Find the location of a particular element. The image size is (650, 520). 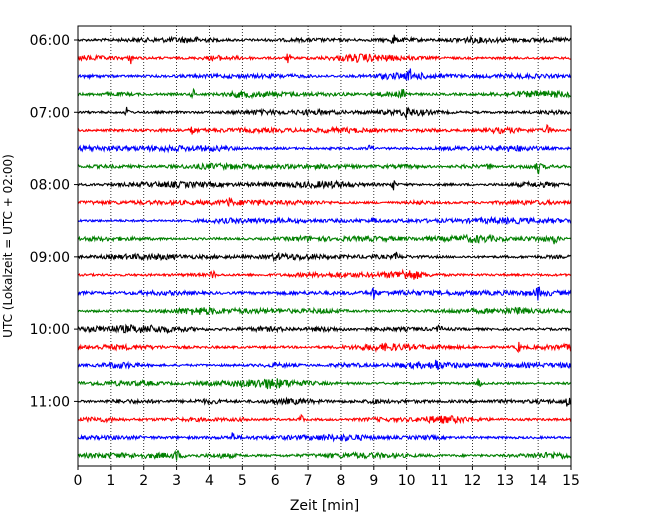

trace-row-08:30 is located at coordinates (324, 220).